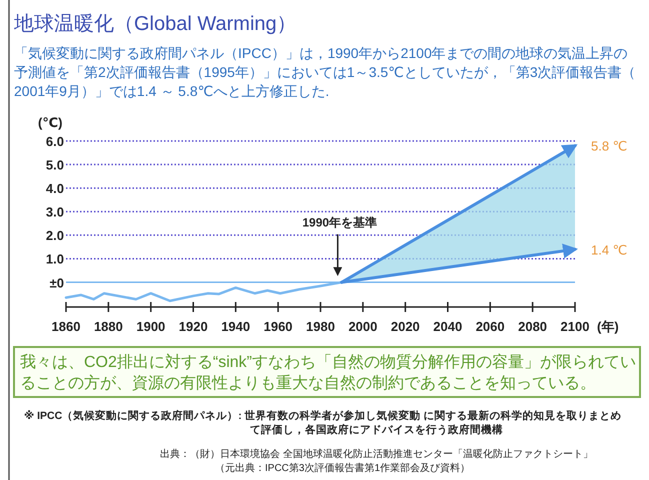 The width and height of the screenshot is (649, 480). What do you see at coordinates (108, 326) in the screenshot?
I see `x-tick-label: 1880` at bounding box center [108, 326].